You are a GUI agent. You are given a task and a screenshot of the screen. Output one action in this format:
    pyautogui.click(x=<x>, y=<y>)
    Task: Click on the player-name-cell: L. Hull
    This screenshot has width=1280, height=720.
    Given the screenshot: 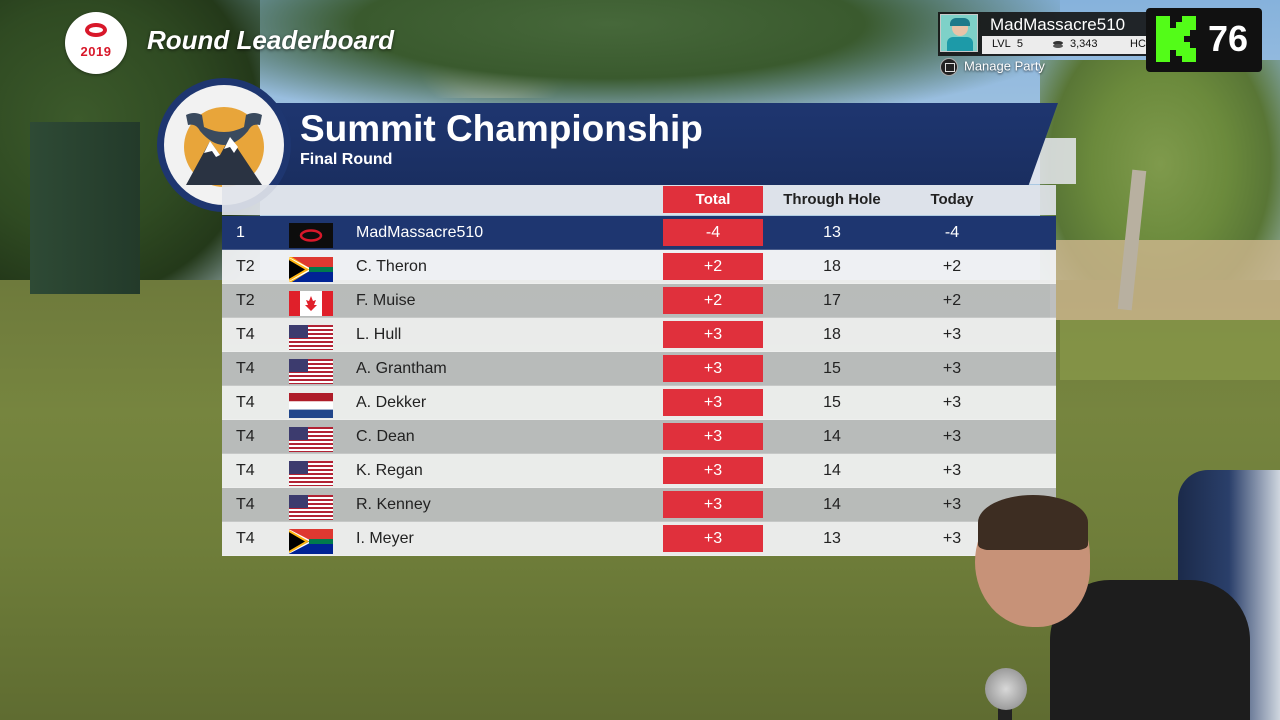 What is the action you would take?
    pyautogui.click(x=379, y=334)
    